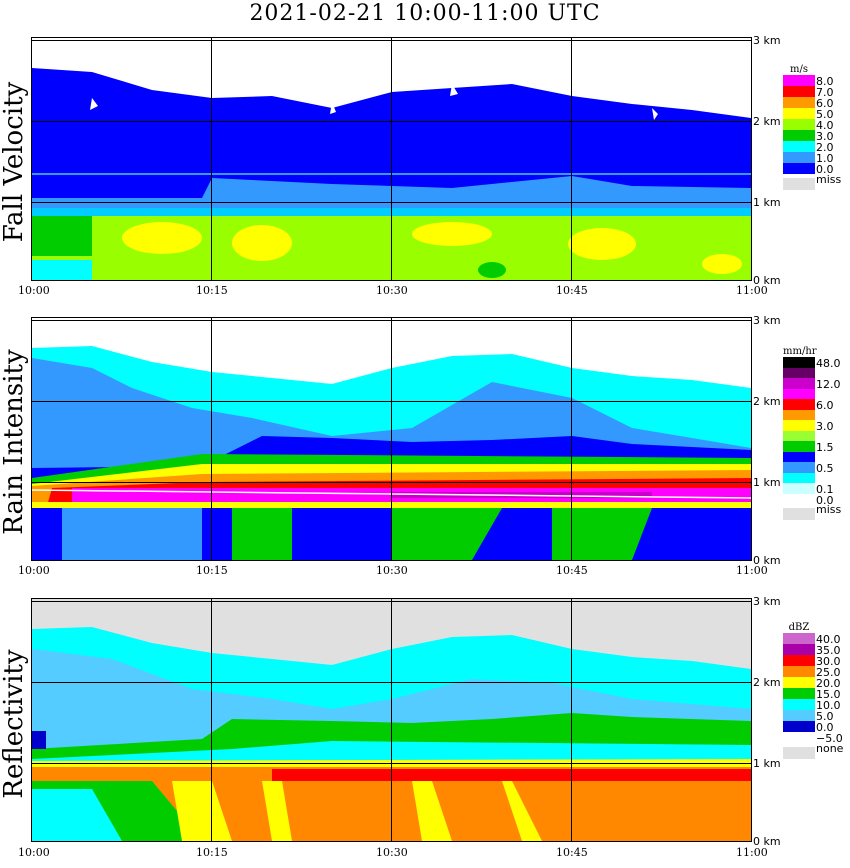 Image resolution: width=850 pixels, height=868 pixels. What do you see at coordinates (767, 482) in the screenshot?
I see `height-tick-1km-2: 1 km` at bounding box center [767, 482].